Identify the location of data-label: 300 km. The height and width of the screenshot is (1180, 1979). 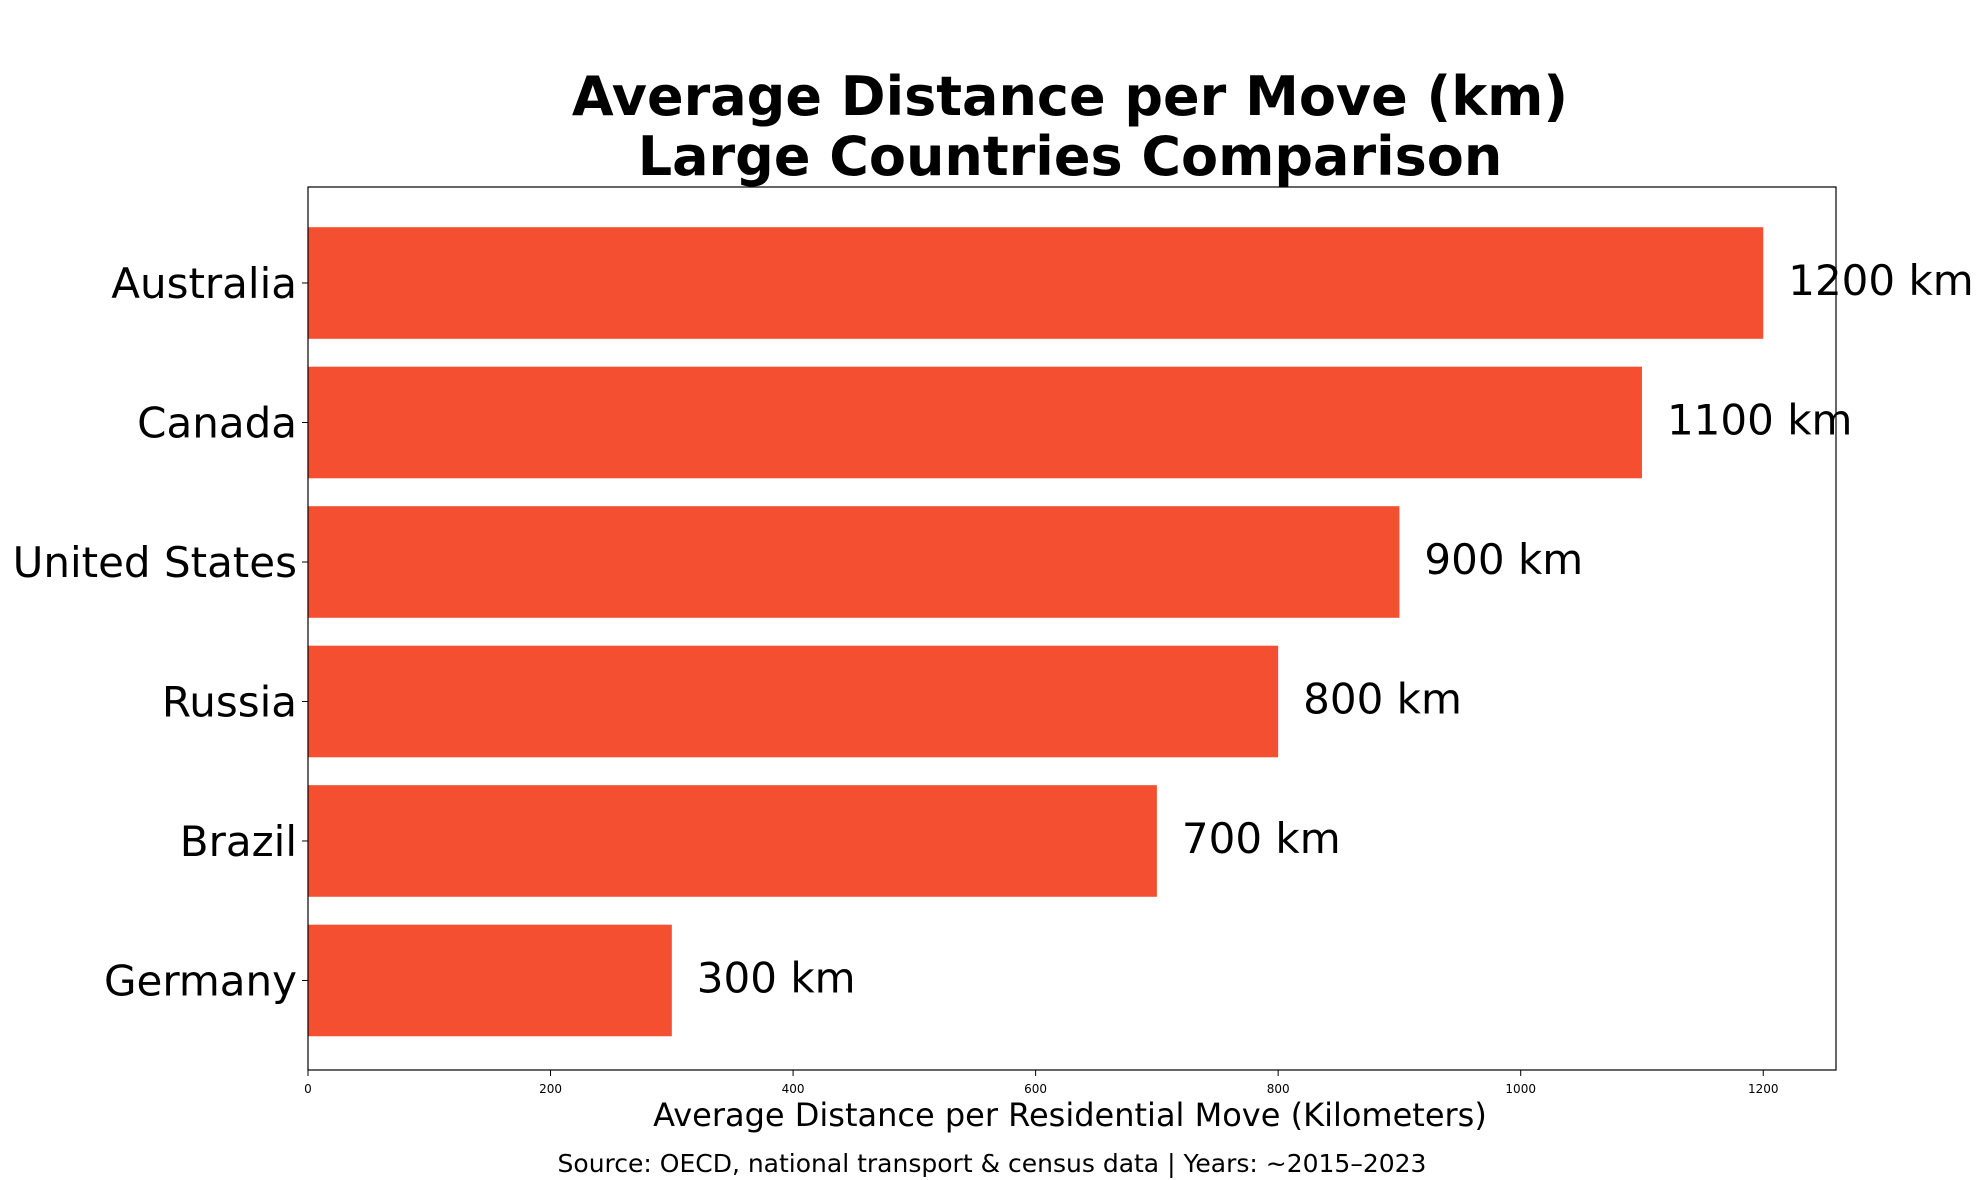
(776, 977).